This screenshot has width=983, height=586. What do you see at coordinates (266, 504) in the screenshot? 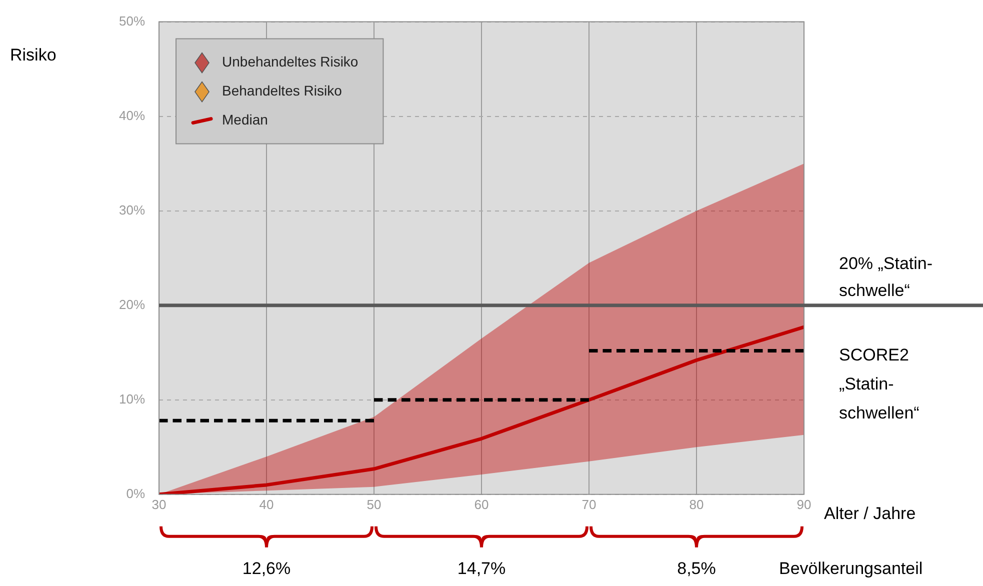
I see `x-tick-label: 40` at bounding box center [266, 504].